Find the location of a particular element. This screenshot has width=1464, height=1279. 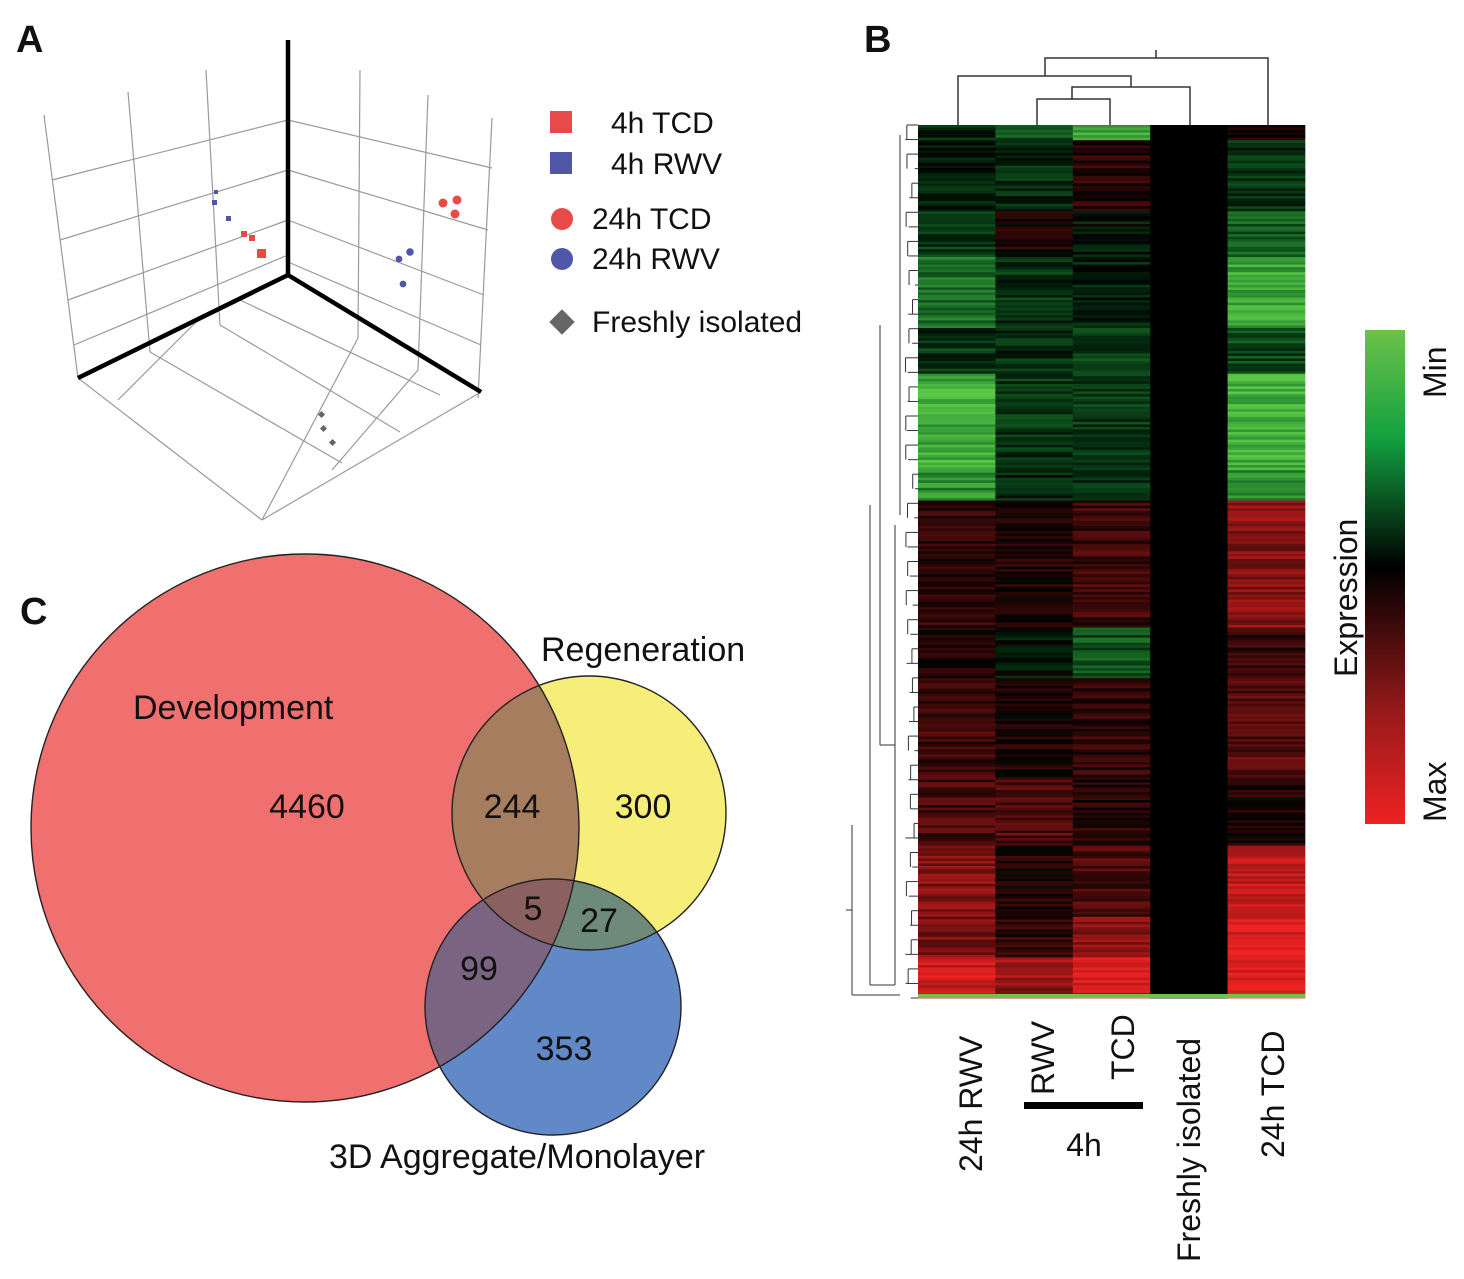

legend-item-4h-rwv: 4h RWV is located at coordinates (636, 164).